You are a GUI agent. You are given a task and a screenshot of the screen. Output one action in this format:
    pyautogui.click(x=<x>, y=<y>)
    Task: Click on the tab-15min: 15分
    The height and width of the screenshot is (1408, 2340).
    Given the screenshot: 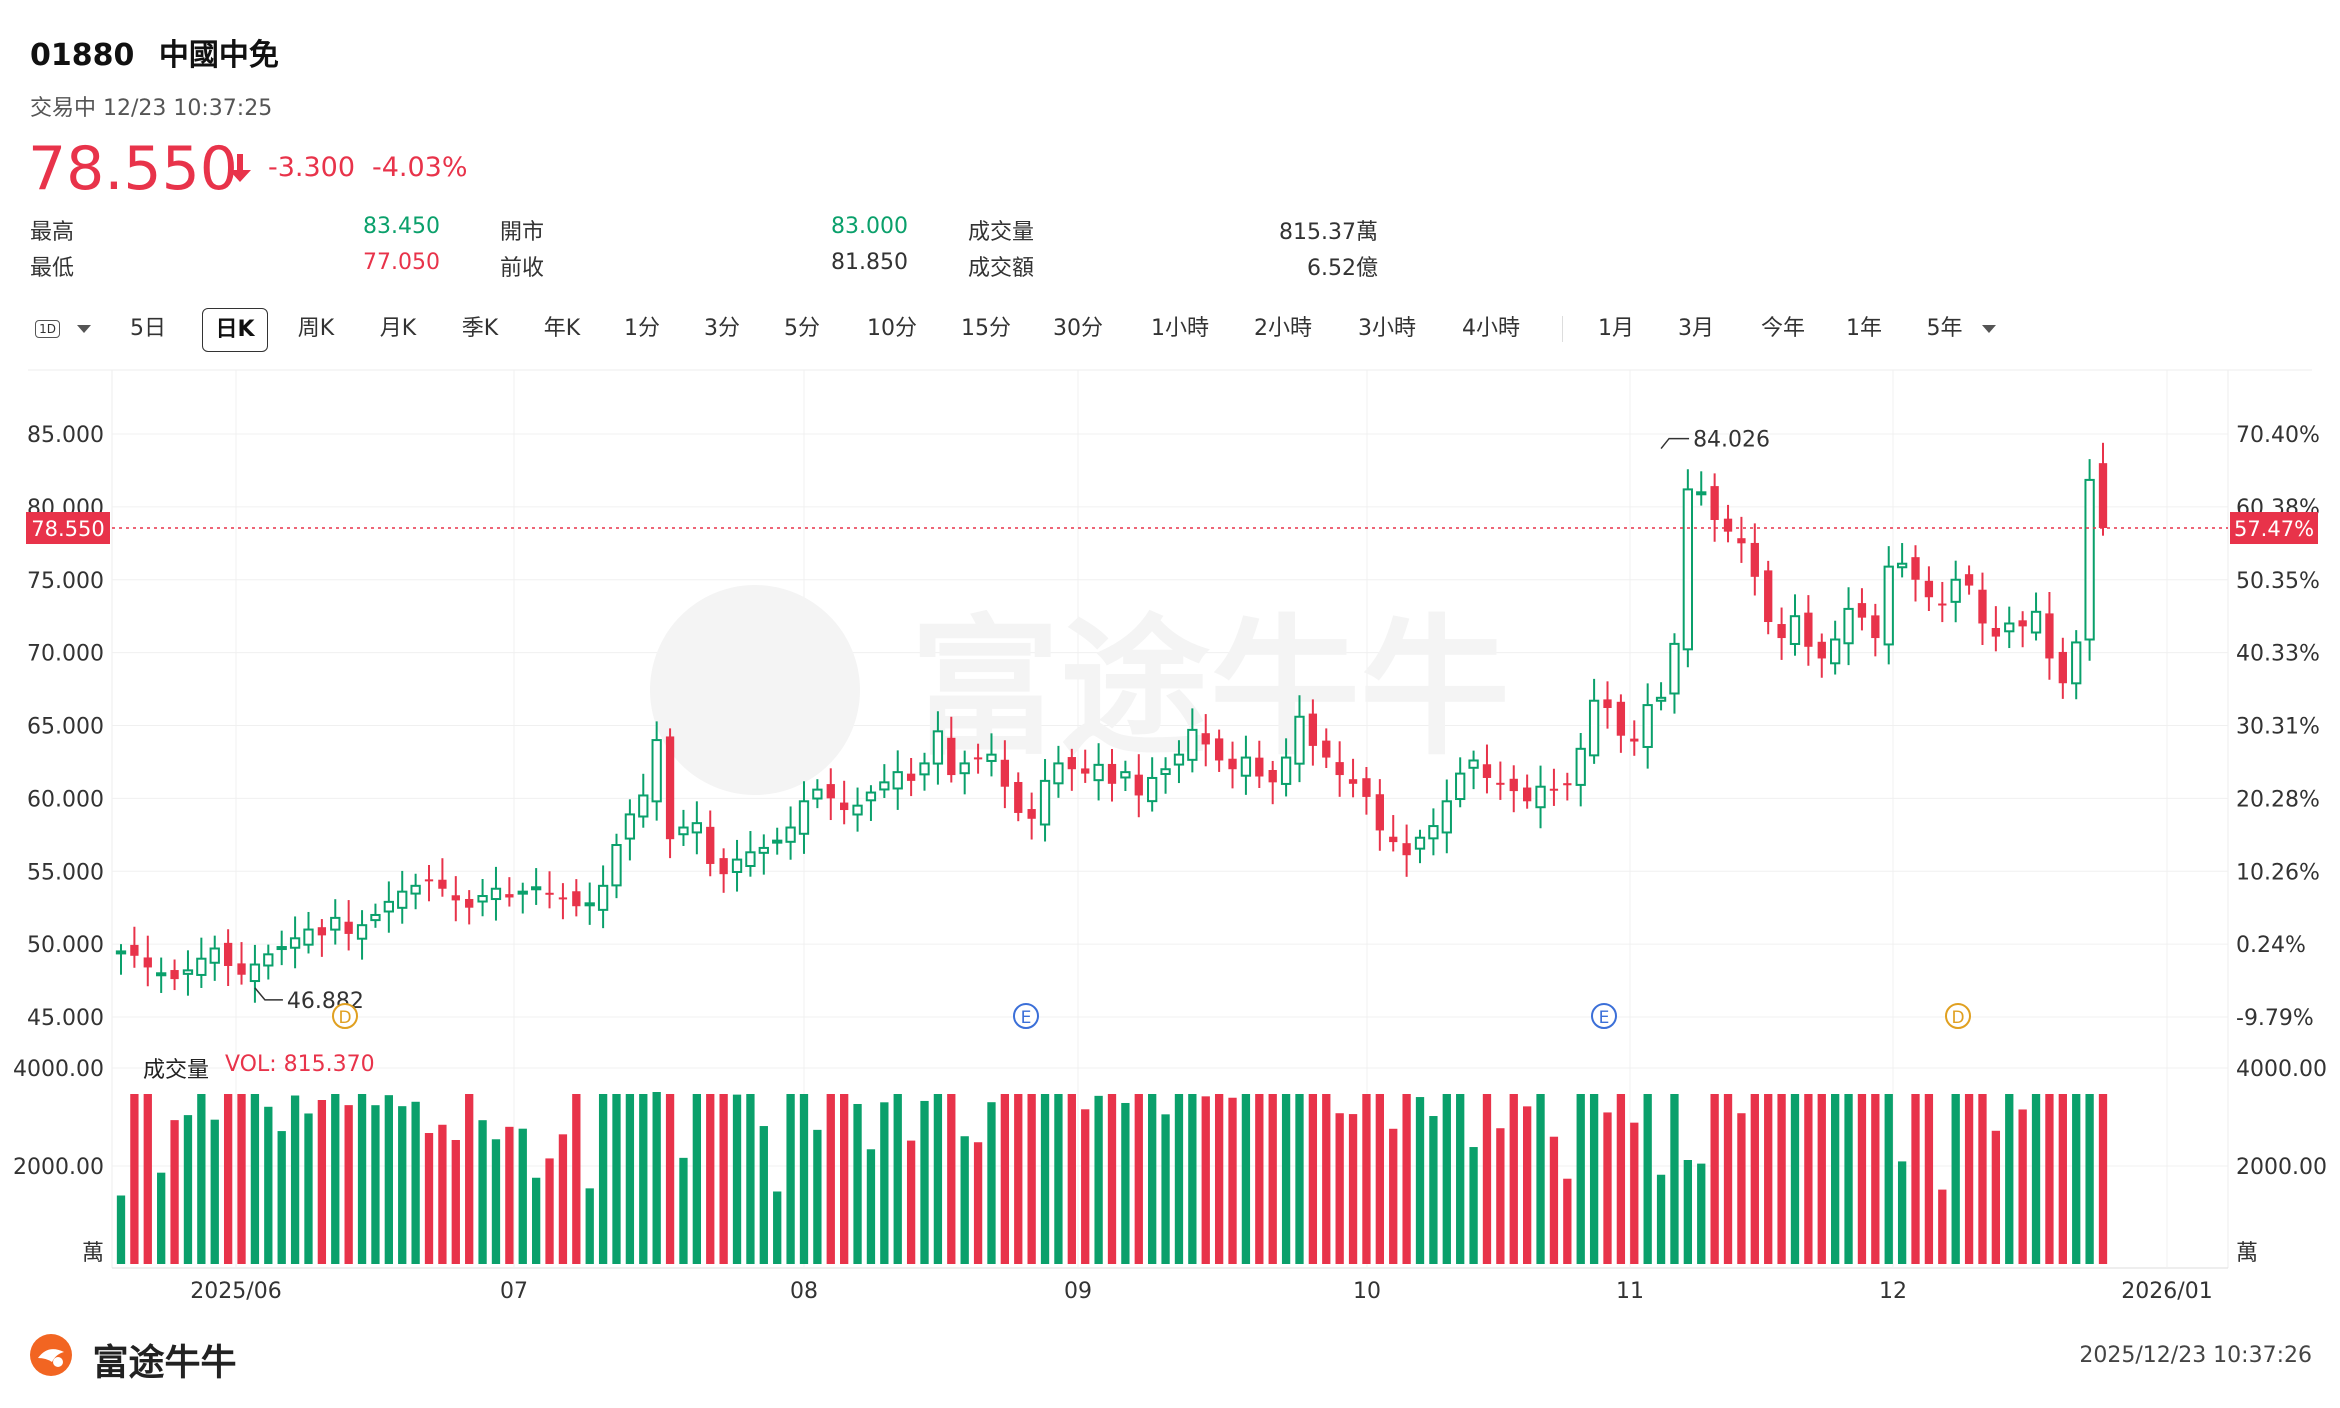 What is the action you would take?
    pyautogui.click(x=986, y=328)
    